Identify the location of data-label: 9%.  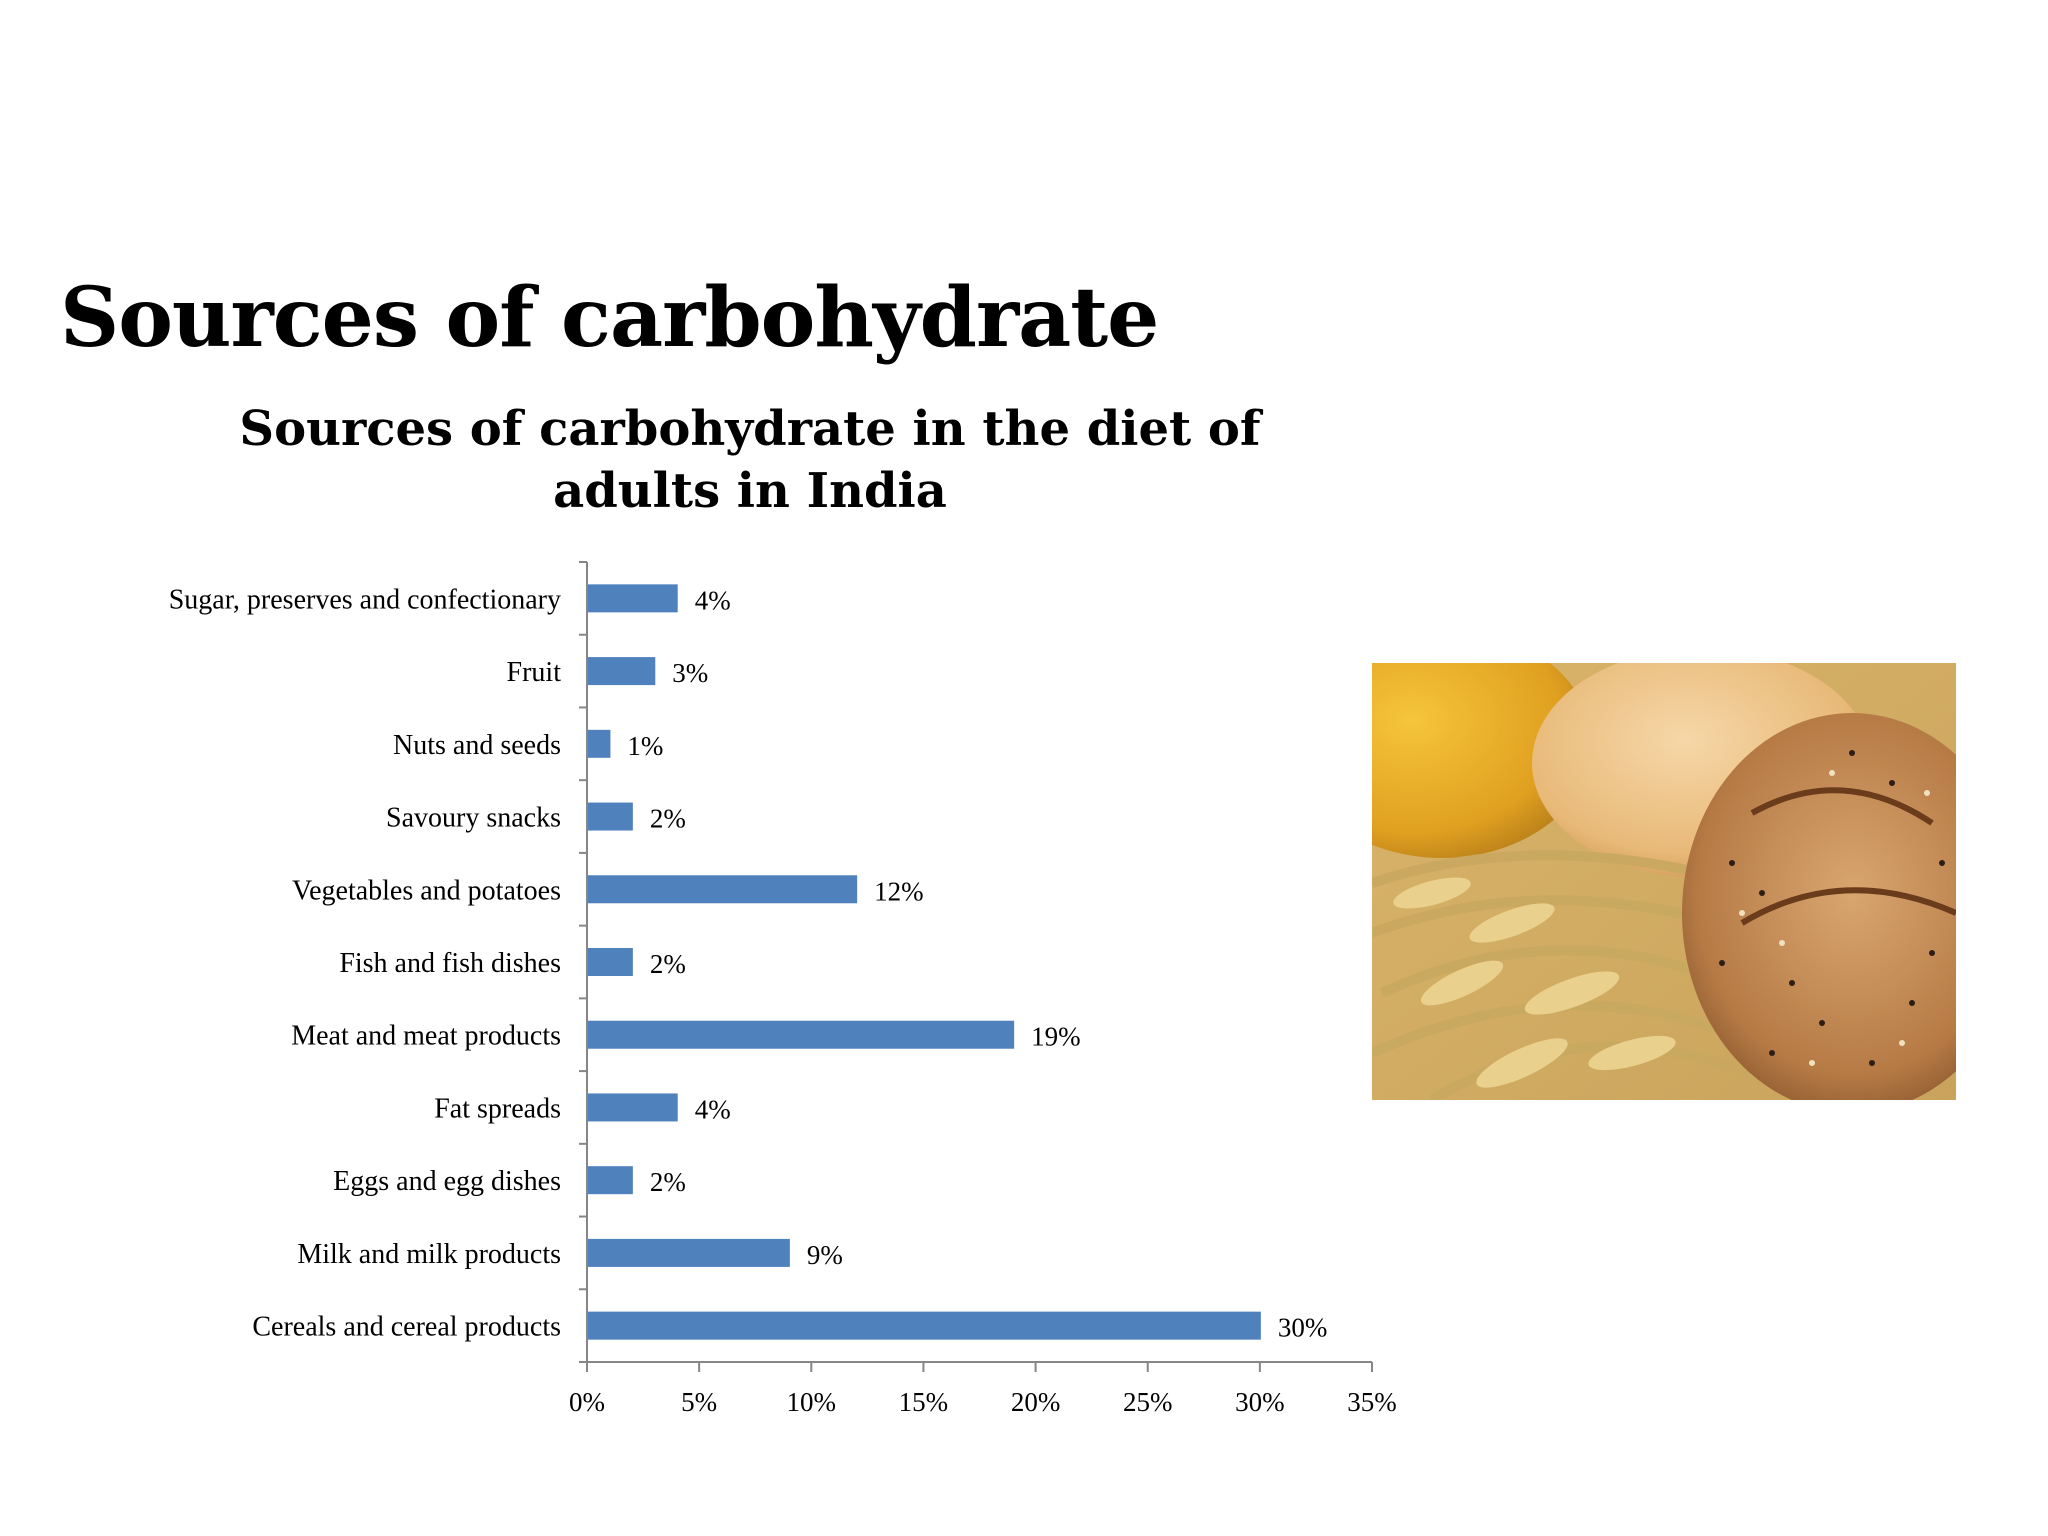
(825, 1255).